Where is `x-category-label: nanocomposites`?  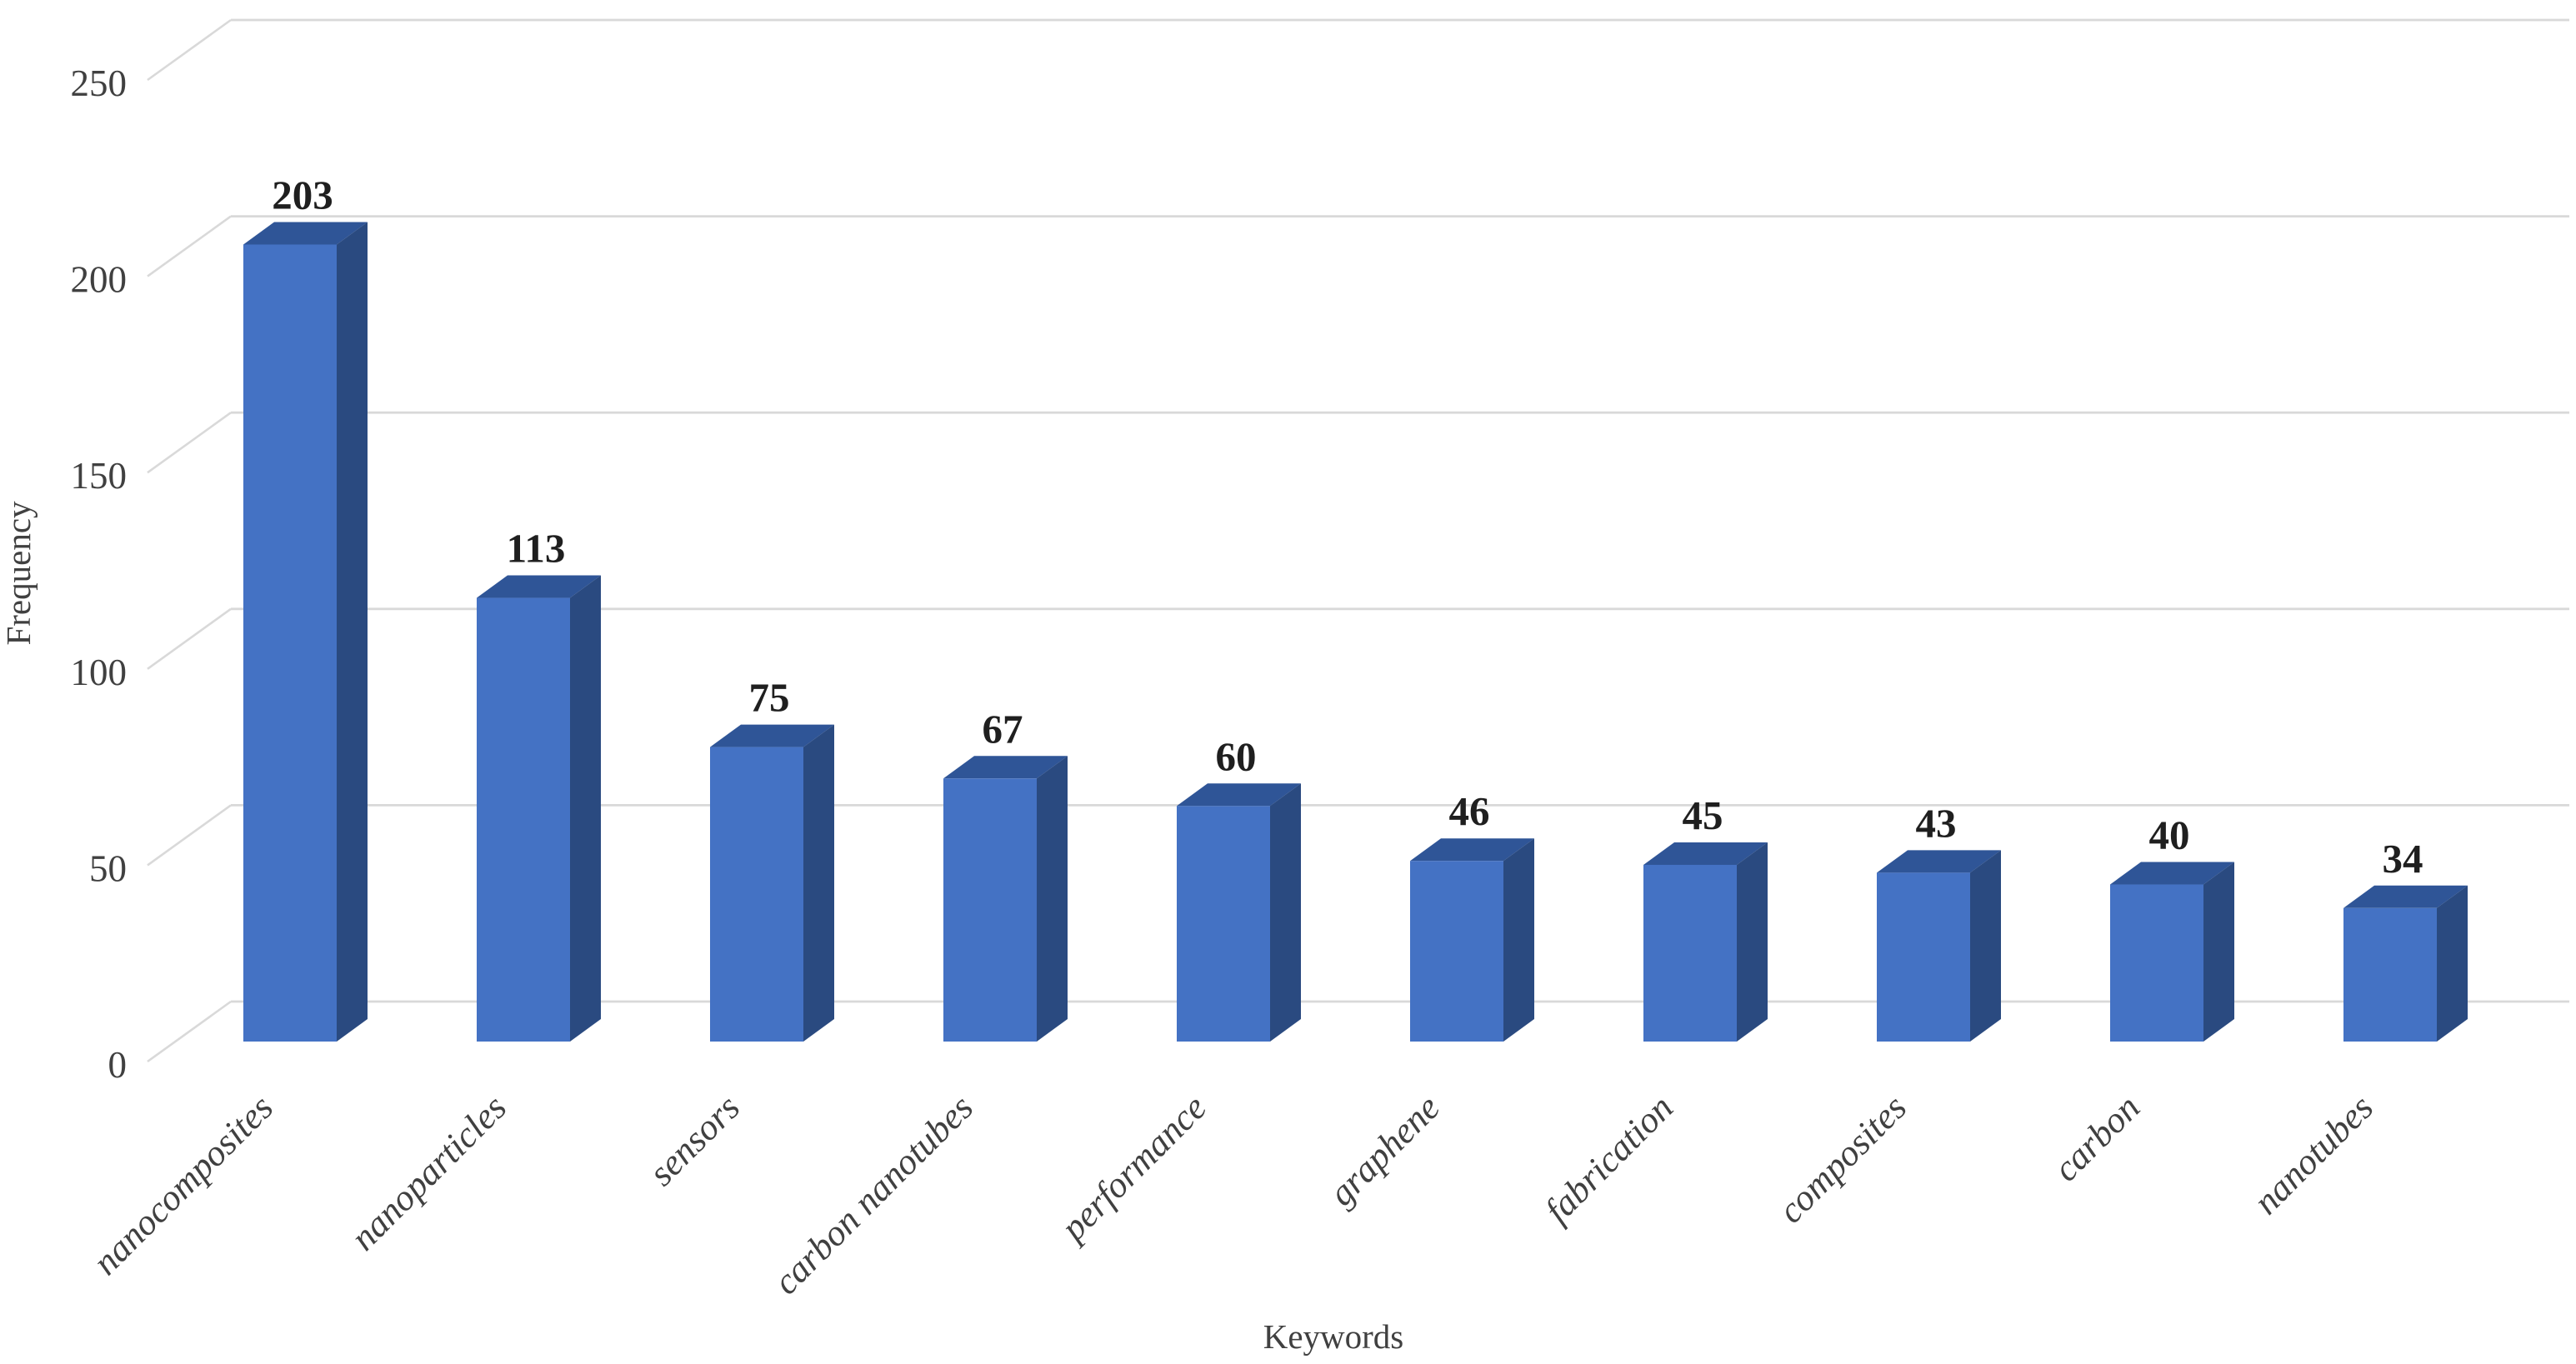 x-category-label: nanocomposites is located at coordinates (183, 1184).